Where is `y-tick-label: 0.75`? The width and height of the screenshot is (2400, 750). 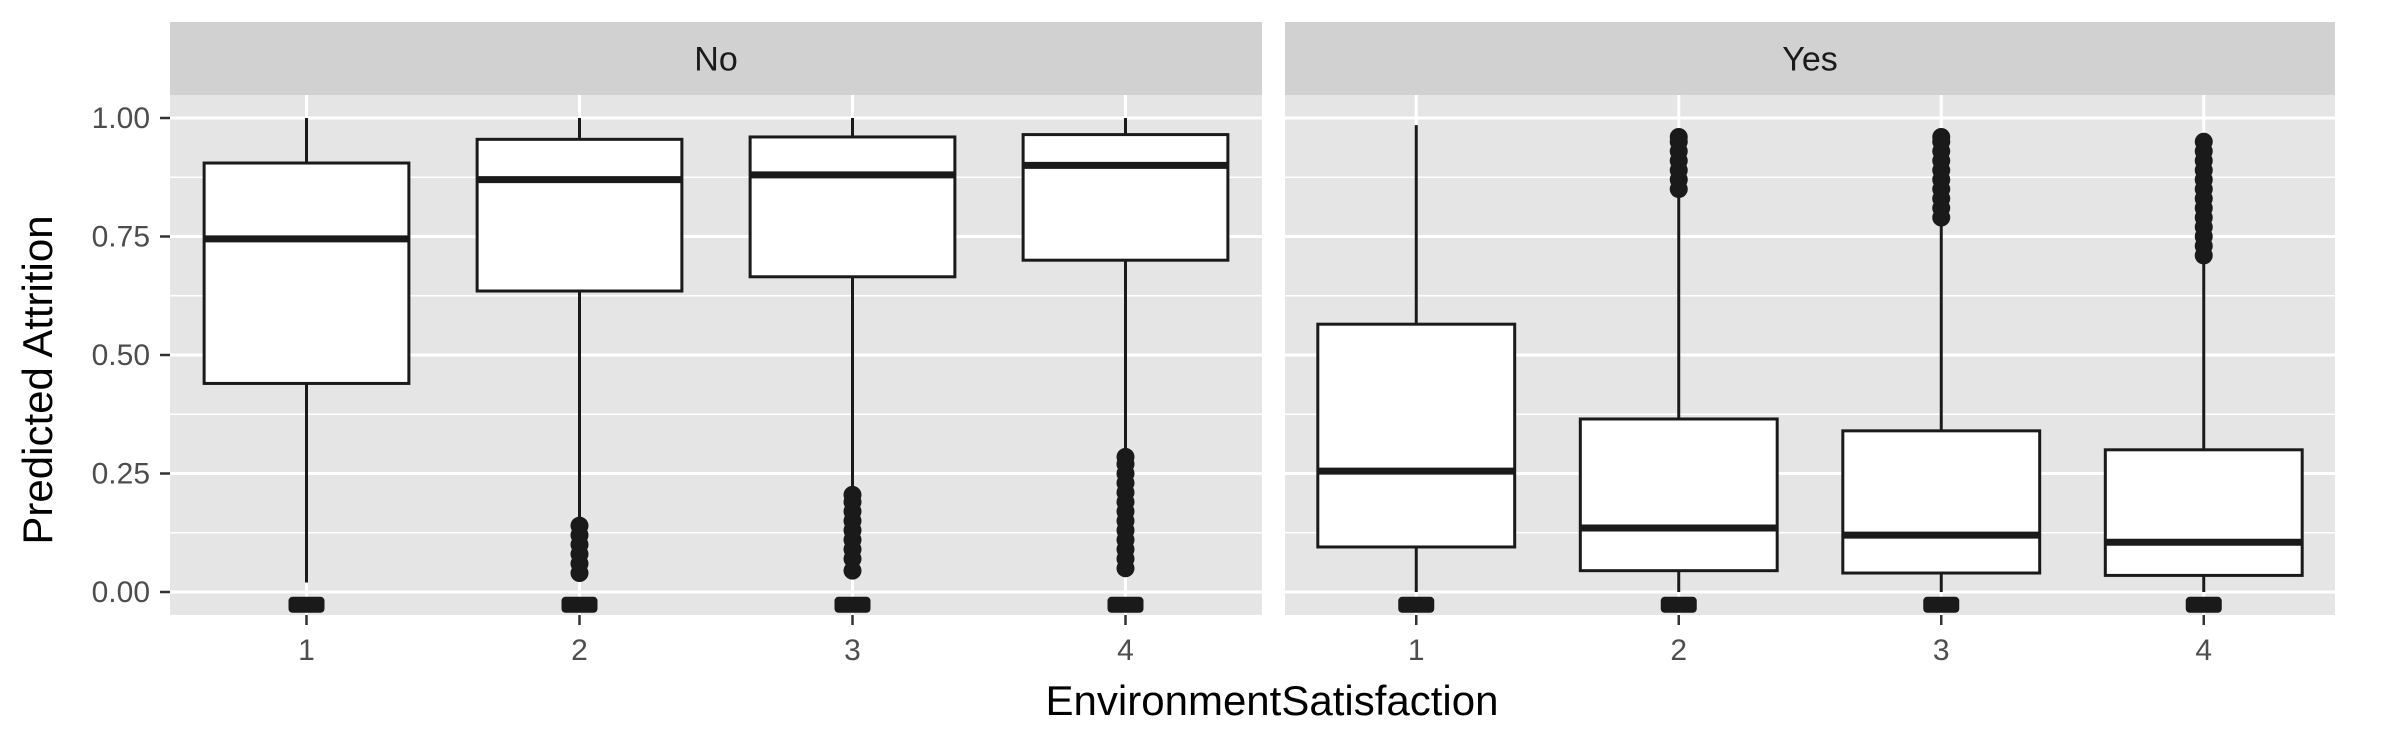 y-tick-label: 0.75 is located at coordinates (121, 237).